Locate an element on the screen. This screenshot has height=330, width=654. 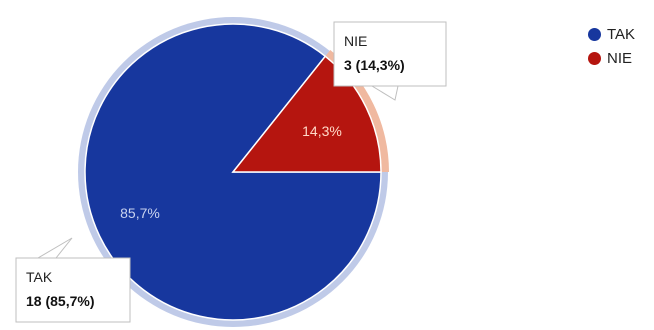
legend: TAK NIE is located at coordinates (611, 46).